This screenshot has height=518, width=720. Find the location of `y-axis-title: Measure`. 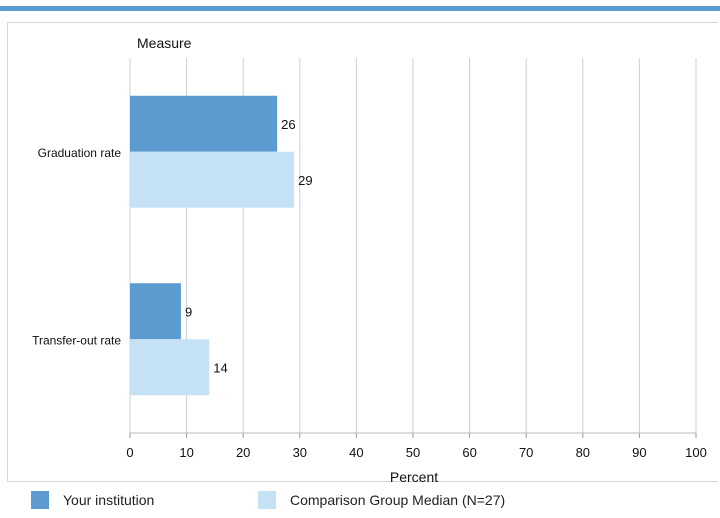

y-axis-title: Measure is located at coordinates (164, 43).